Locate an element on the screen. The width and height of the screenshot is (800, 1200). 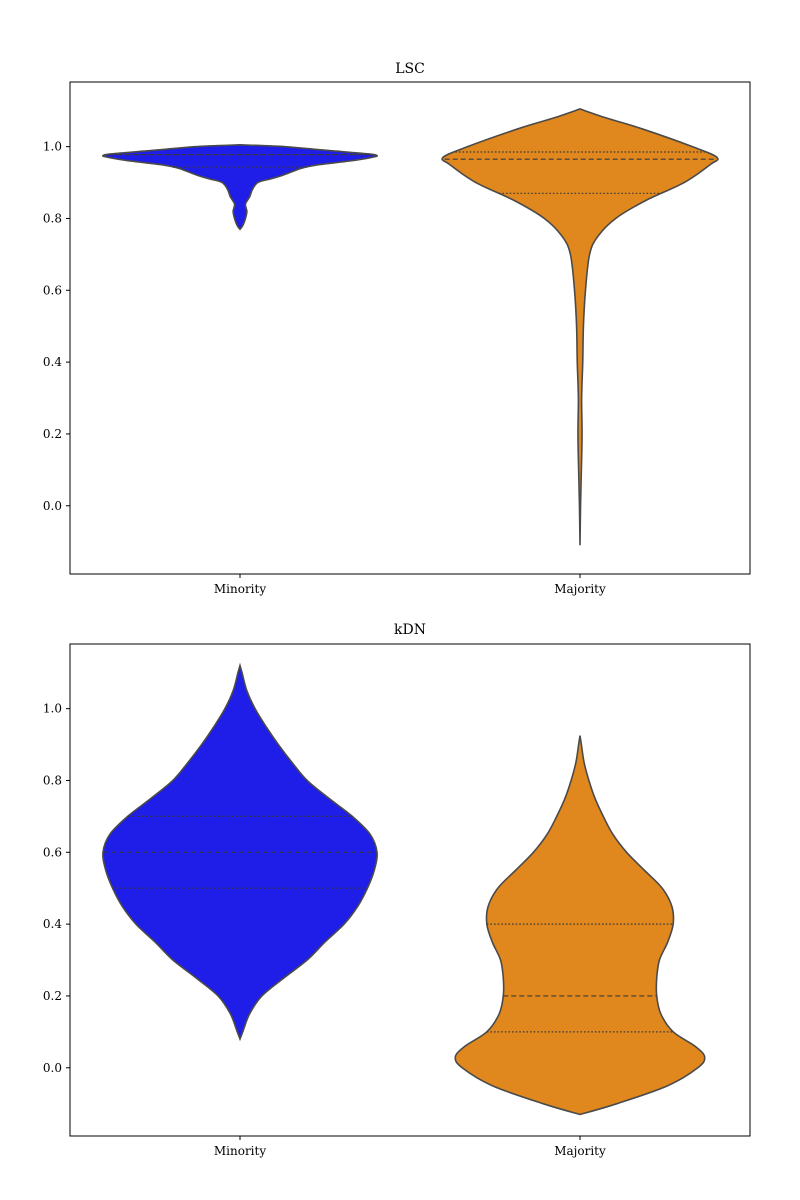
lsc-y-tick-label: 0.4 is located at coordinates (52, 362).